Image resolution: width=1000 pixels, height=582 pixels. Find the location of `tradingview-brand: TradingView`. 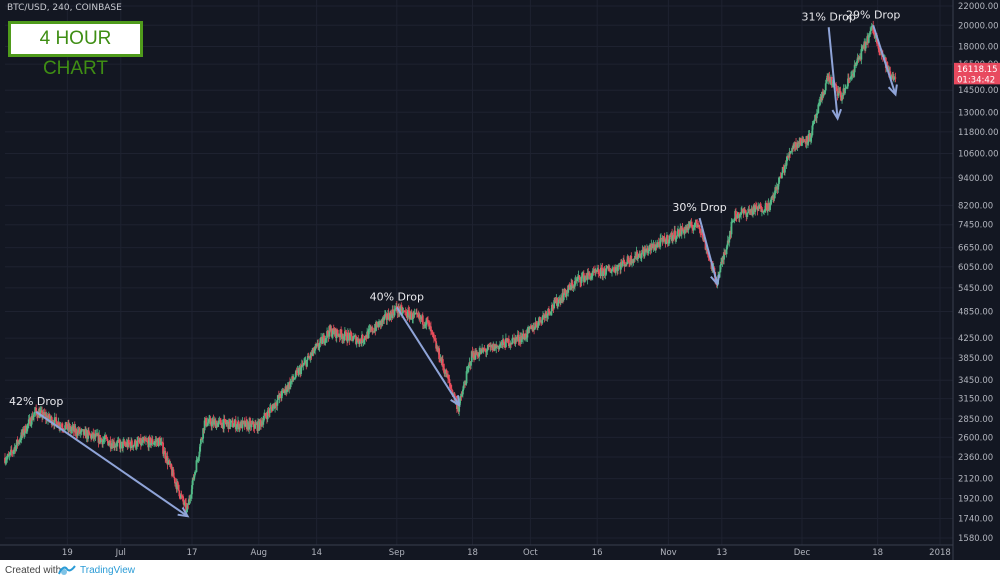

tradingview-brand: TradingView is located at coordinates (108, 570).